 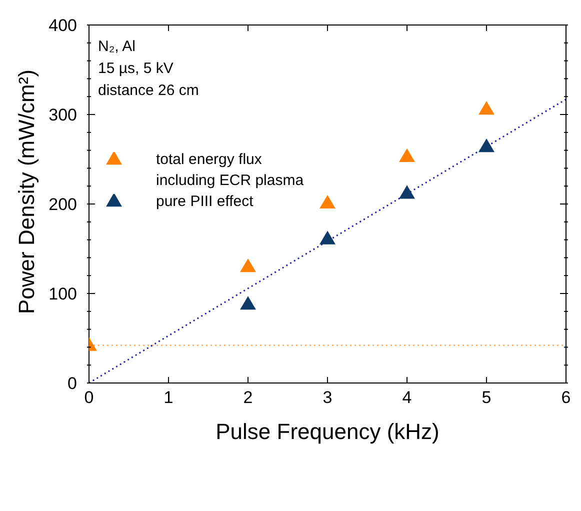 What do you see at coordinates (136, 69) in the screenshot?
I see `annotation: 15 µs, 5 kV` at bounding box center [136, 69].